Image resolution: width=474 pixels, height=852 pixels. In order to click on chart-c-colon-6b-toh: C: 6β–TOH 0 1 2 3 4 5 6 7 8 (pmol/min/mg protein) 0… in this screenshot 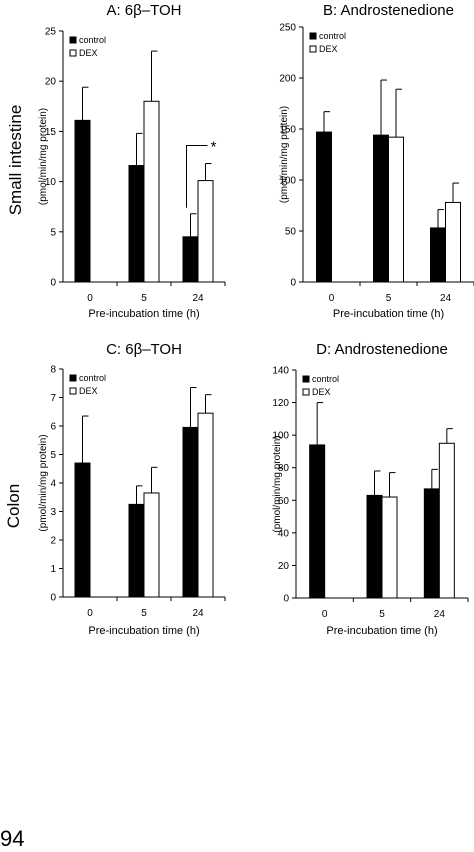, I will do `click(132, 489)`.